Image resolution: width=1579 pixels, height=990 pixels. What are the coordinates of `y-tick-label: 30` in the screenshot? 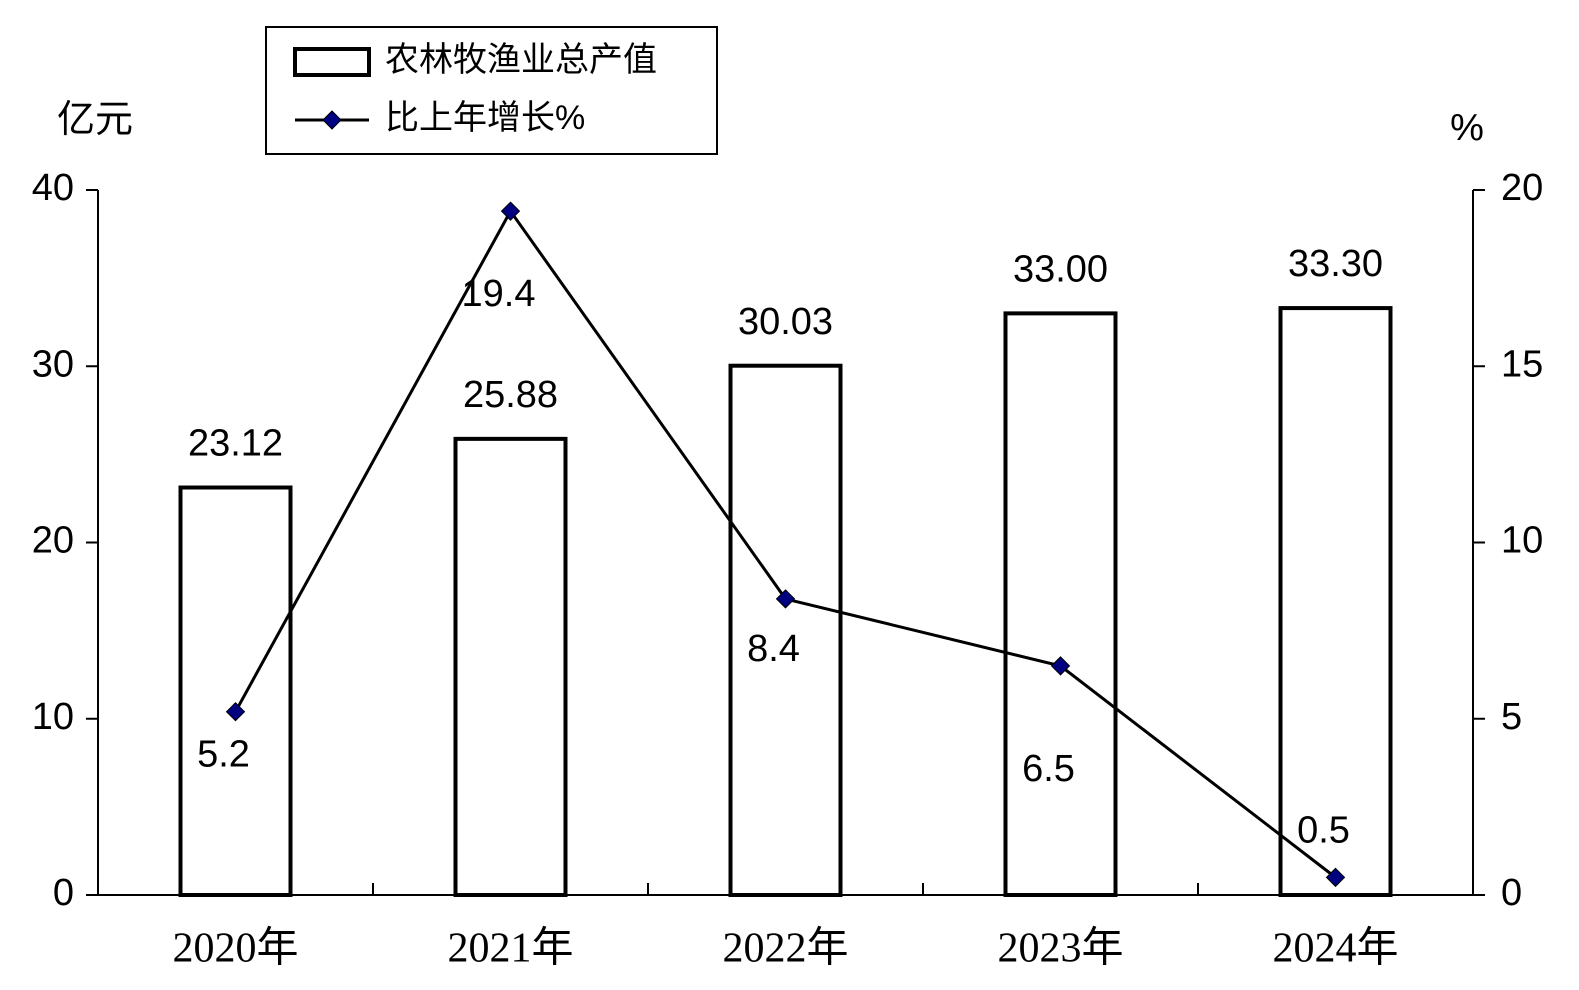 It's located at (53, 364).